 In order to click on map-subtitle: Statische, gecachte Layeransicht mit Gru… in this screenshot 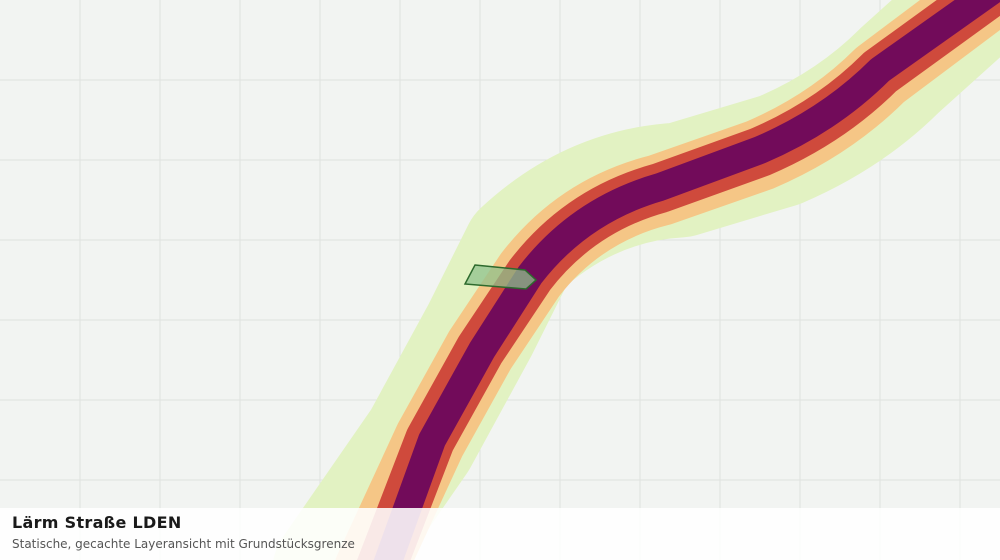, I will do `click(183, 544)`.